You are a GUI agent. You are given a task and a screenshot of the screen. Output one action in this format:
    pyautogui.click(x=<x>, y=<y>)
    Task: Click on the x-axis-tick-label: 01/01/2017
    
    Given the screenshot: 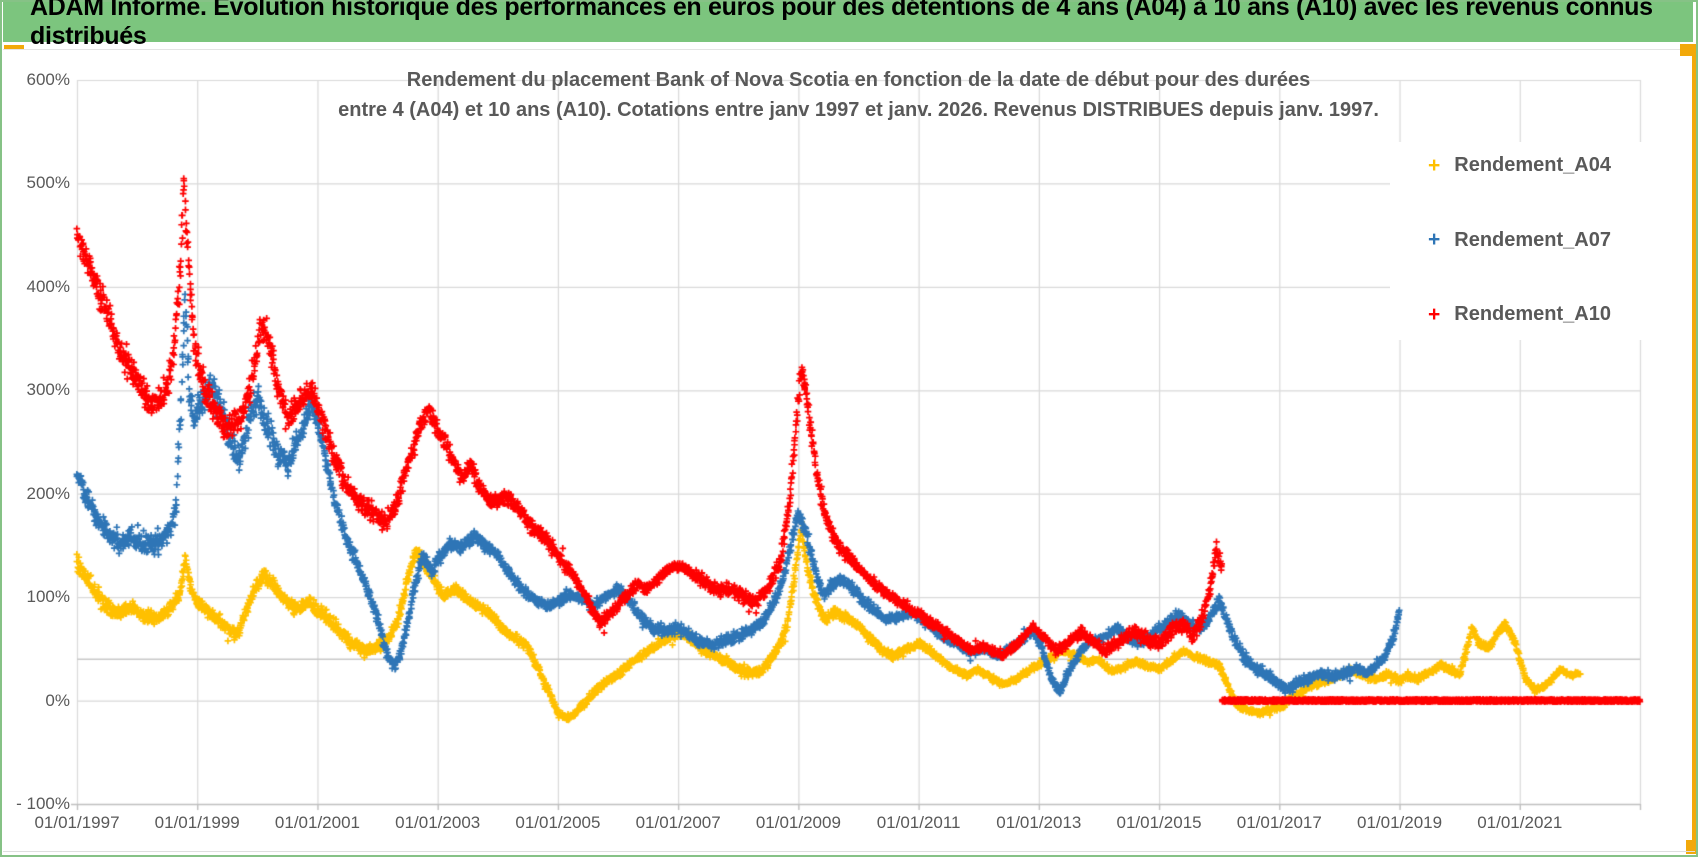 What is the action you would take?
    pyautogui.click(x=1279, y=822)
    